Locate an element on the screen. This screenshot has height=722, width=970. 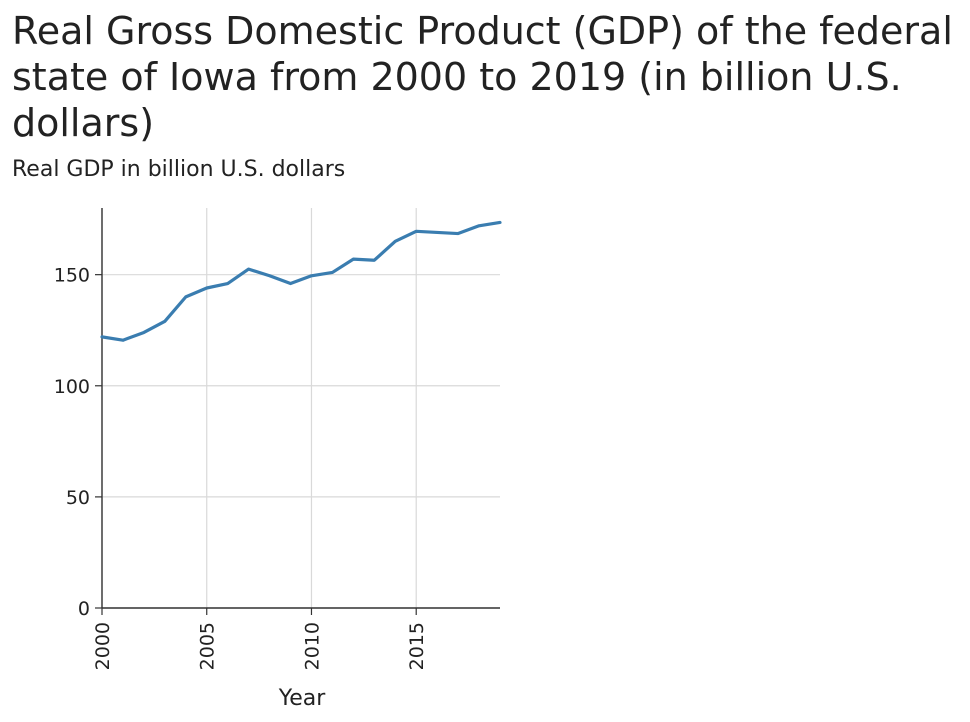
x-tick-label: 2005 is located at coordinates (208, 646).